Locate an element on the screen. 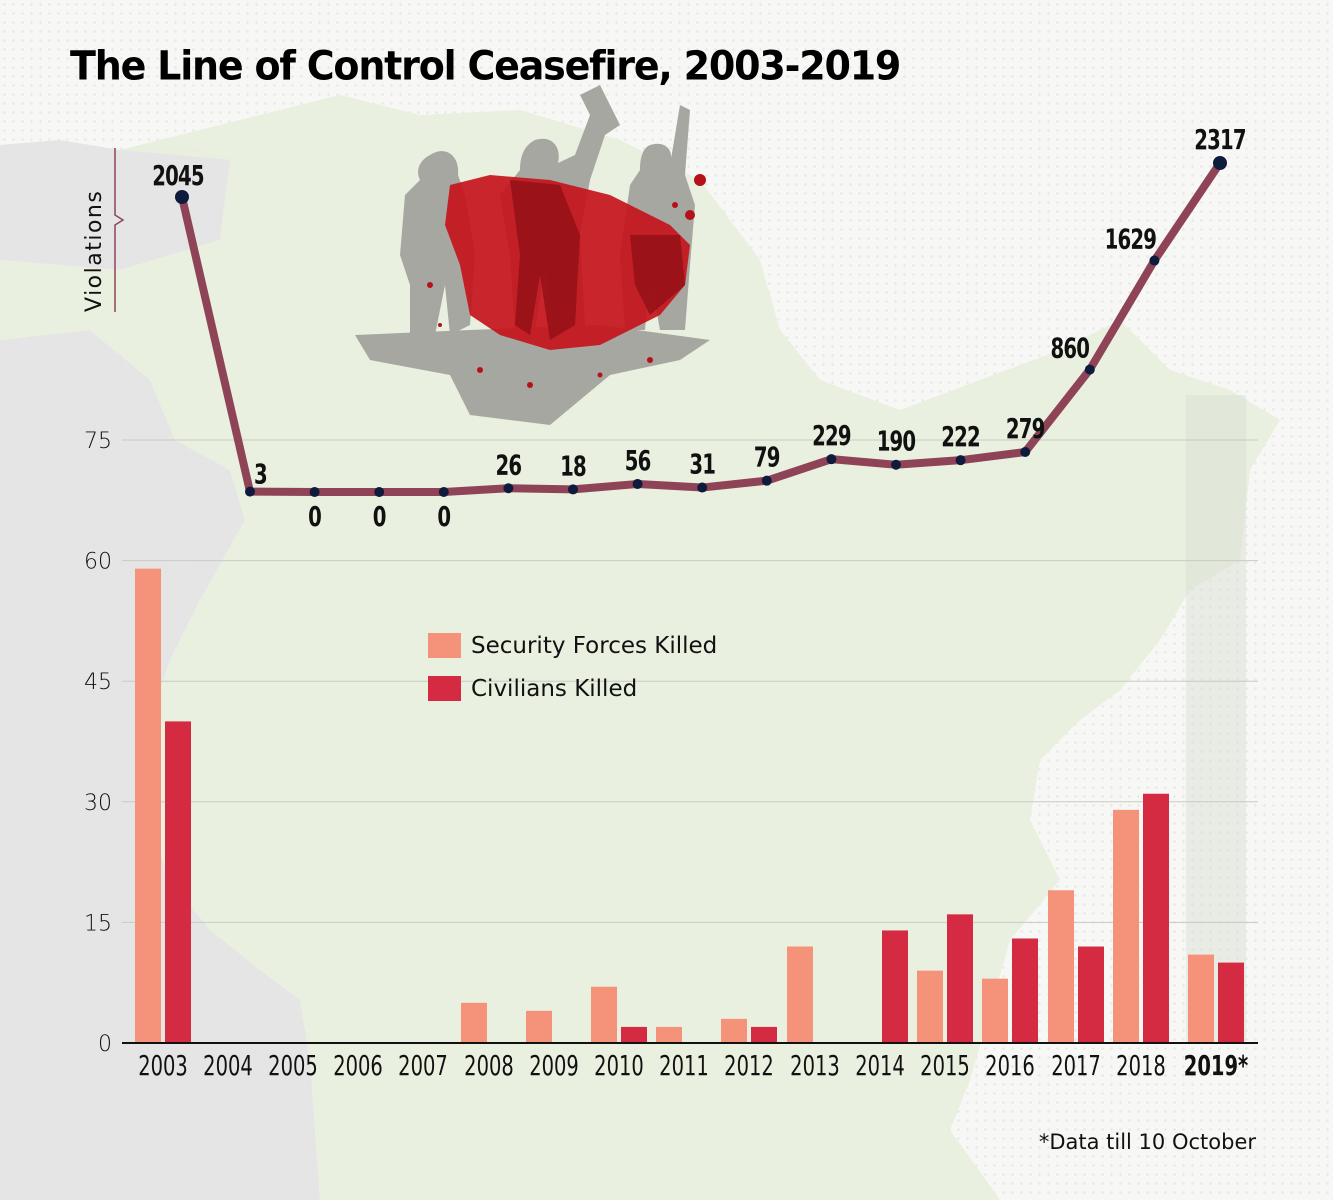 This screenshot has height=1200, width=1333. blood-splatter-dark is located at coordinates (597, 260).